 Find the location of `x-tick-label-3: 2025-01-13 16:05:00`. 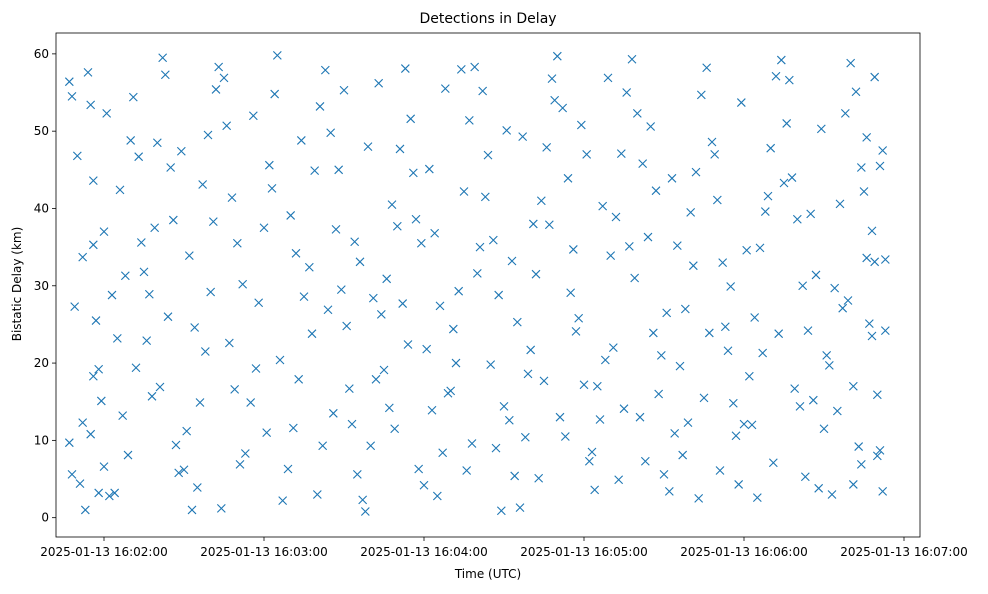

x-tick-label-3: 2025-01-13 16:05:00 is located at coordinates (583, 552).